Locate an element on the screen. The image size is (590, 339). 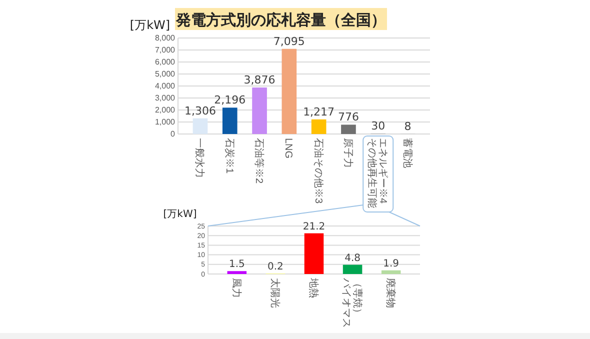
y-tick-label: 3,000 is located at coordinates (165, 98).